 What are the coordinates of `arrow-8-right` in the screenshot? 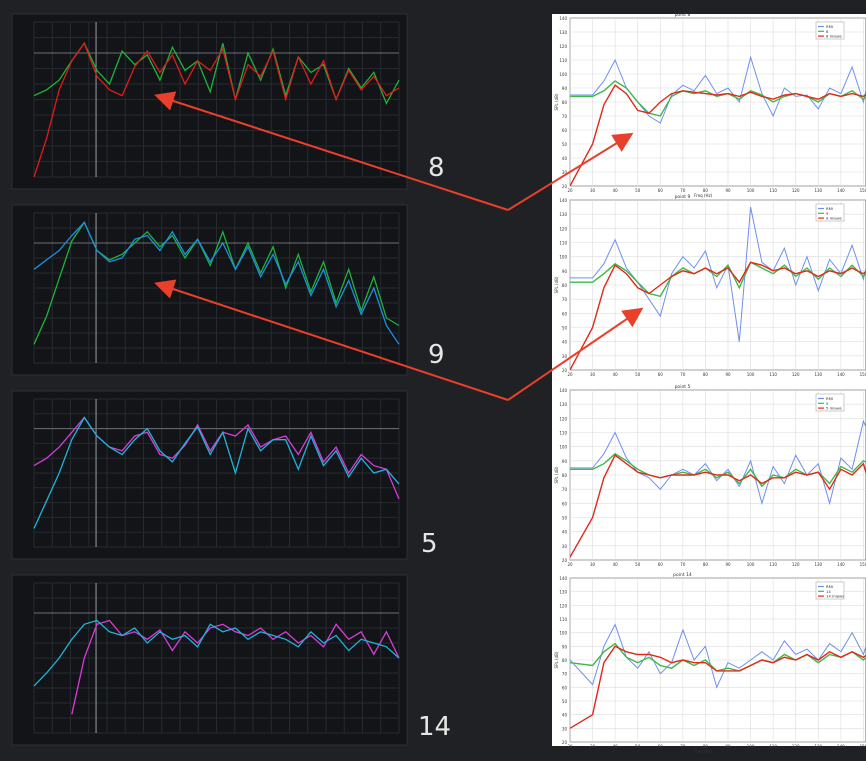 It's located at (570, 171).